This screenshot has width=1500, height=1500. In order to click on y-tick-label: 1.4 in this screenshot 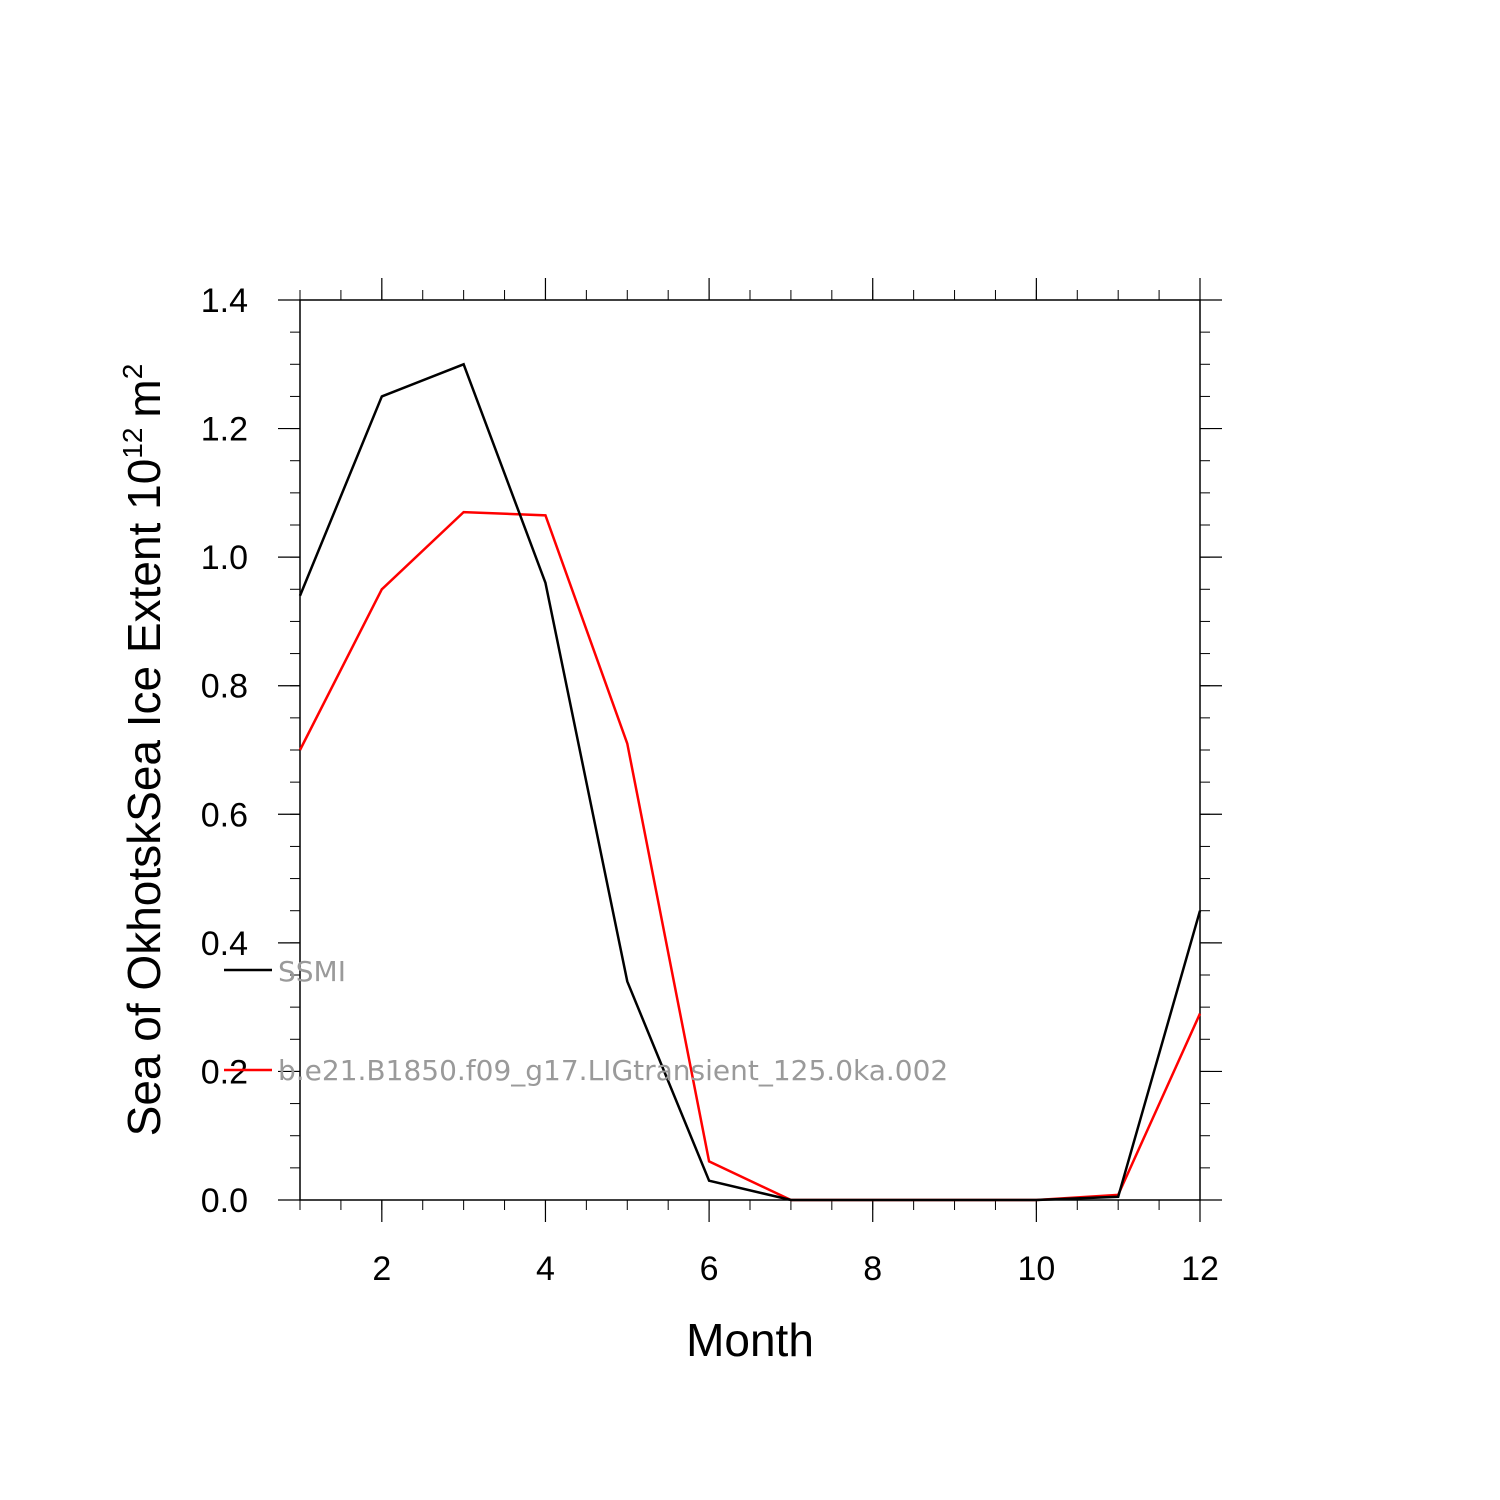, I will do `click(224, 301)`.